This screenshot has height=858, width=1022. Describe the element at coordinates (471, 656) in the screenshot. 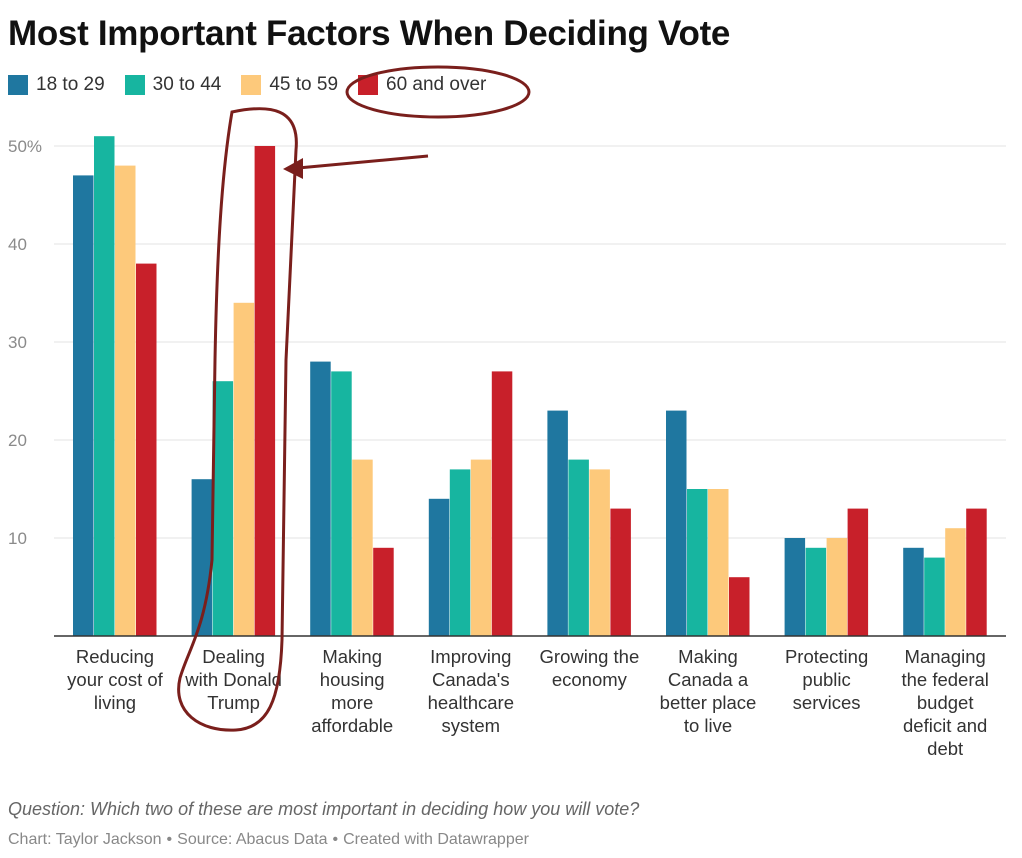

I see `category-label-line: Improving` at that location.